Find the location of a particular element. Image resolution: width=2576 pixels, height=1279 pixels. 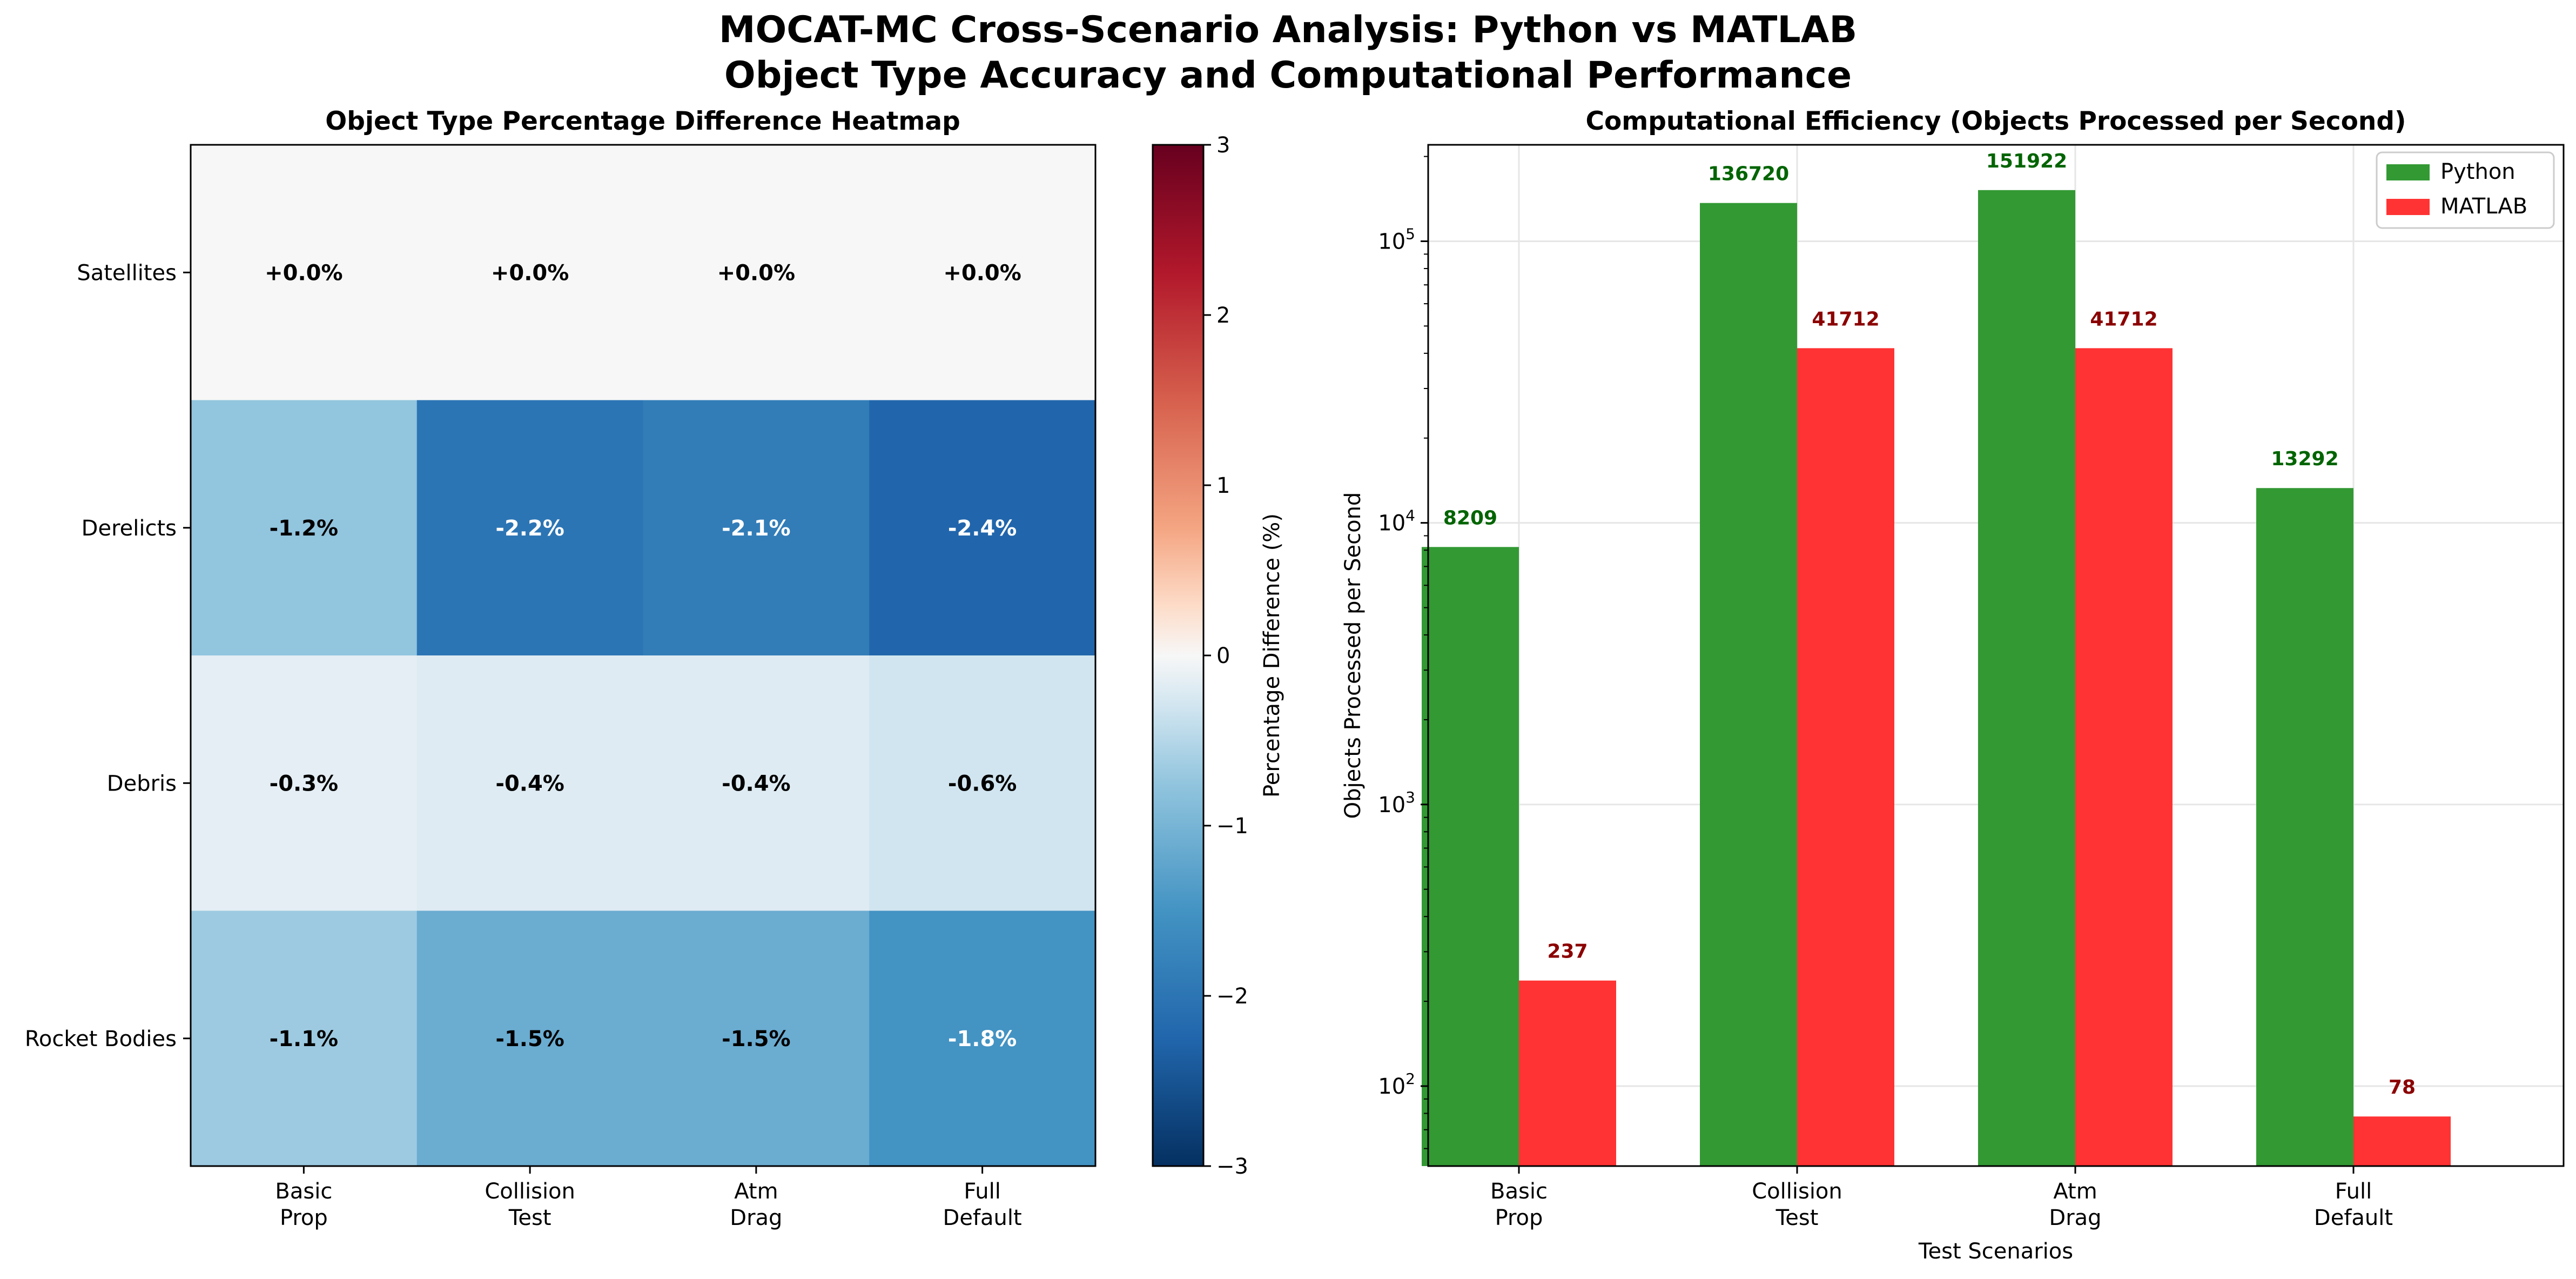

colorbar-gradient is located at coordinates (1178, 656).